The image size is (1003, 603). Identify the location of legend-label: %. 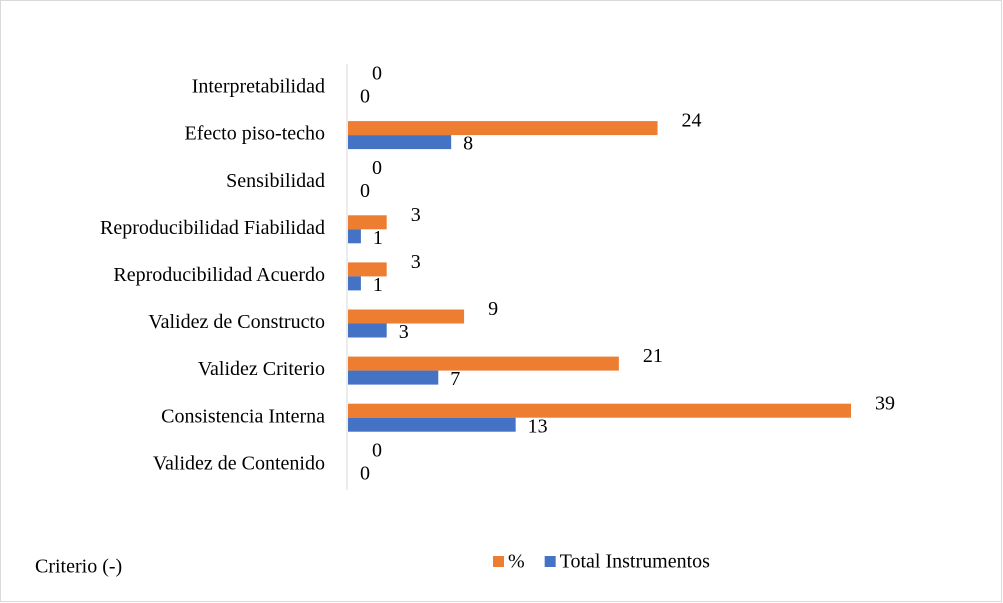
(516, 562).